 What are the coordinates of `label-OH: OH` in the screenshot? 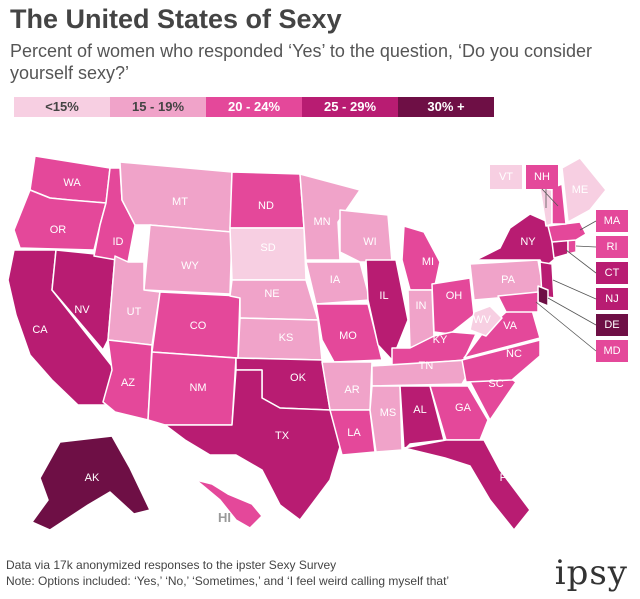 It's located at (454, 296).